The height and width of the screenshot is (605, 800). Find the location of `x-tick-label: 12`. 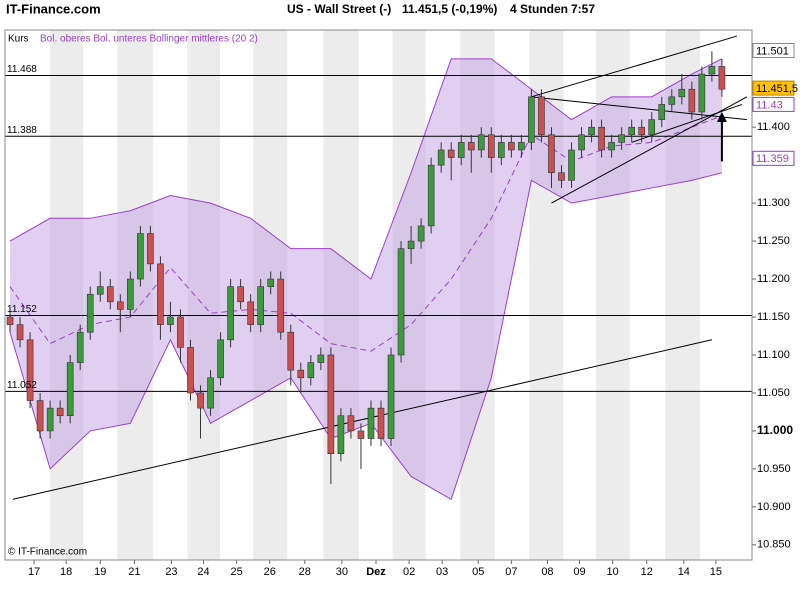

x-tick-label: 12 is located at coordinates (647, 572).